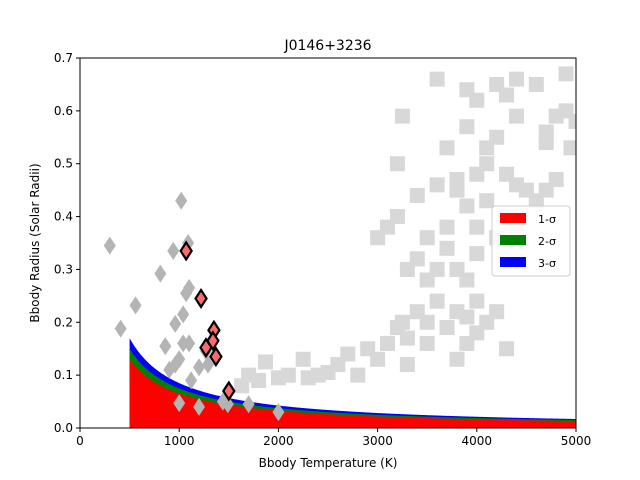 Image resolution: width=640 pixels, height=480 pixels. What do you see at coordinates (35, 242) in the screenshot?
I see `y-axis-label: Bbody Radius (Solar Radii)` at bounding box center [35, 242].